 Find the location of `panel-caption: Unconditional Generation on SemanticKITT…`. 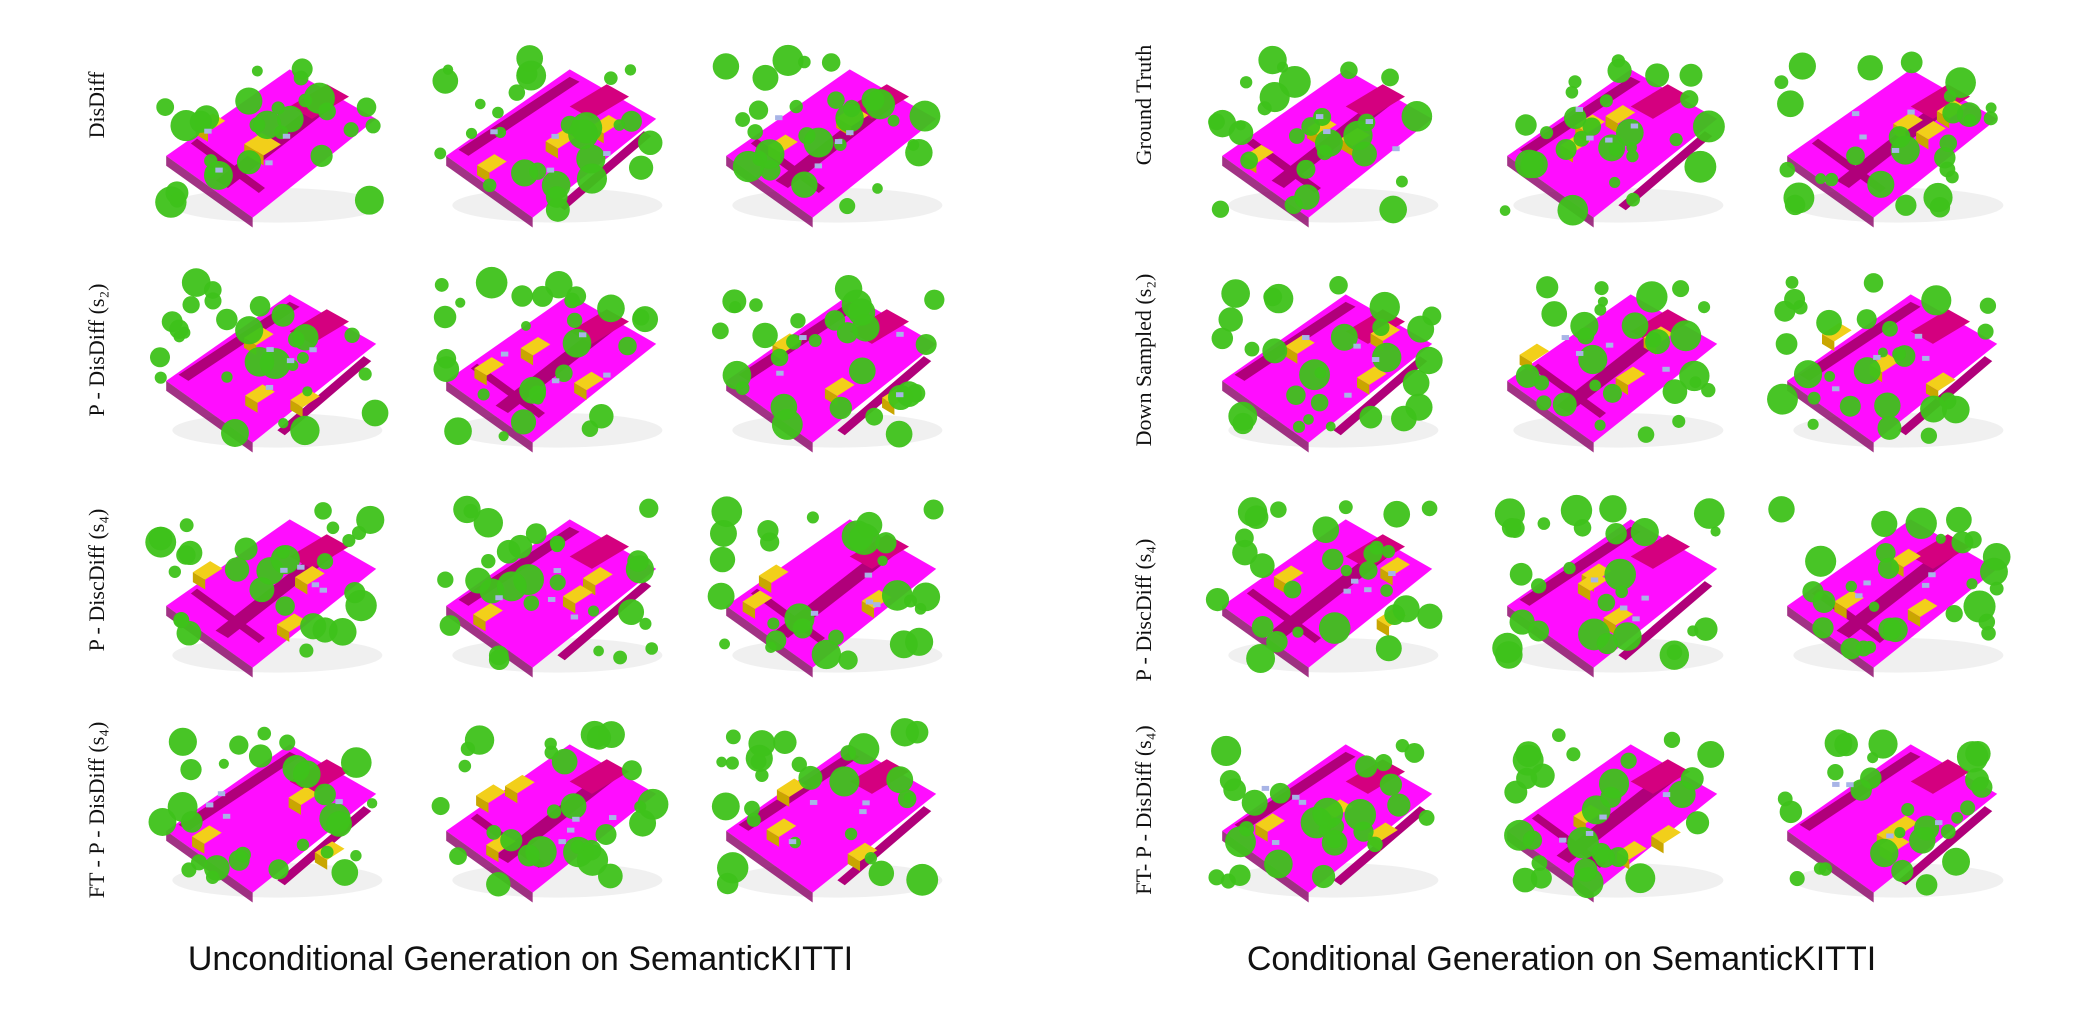

panel-caption: Unconditional Generation on SemanticKITT… is located at coordinates (520, 959).